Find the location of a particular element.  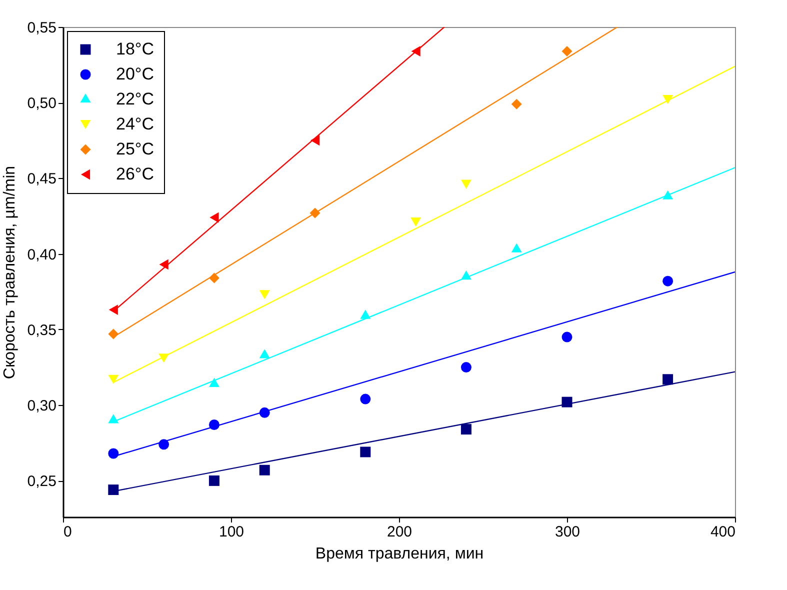

x-tick-label: 300 is located at coordinates (567, 532).